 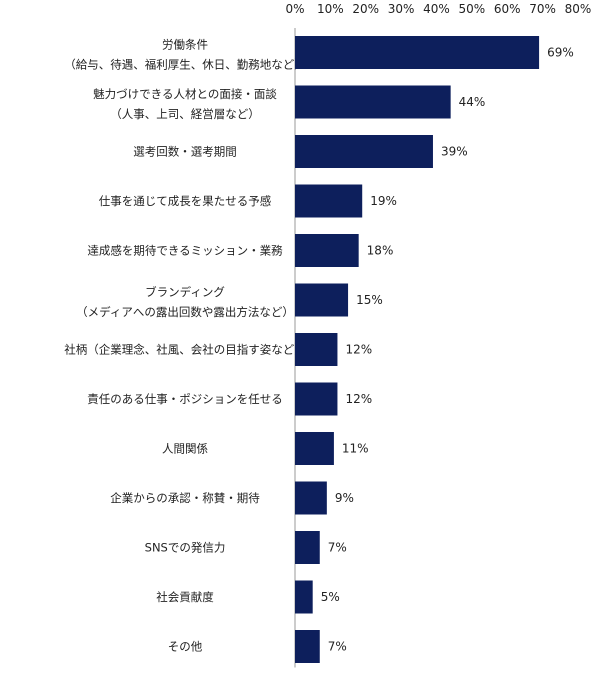 I want to click on value-label: 18%, so click(x=380, y=251).